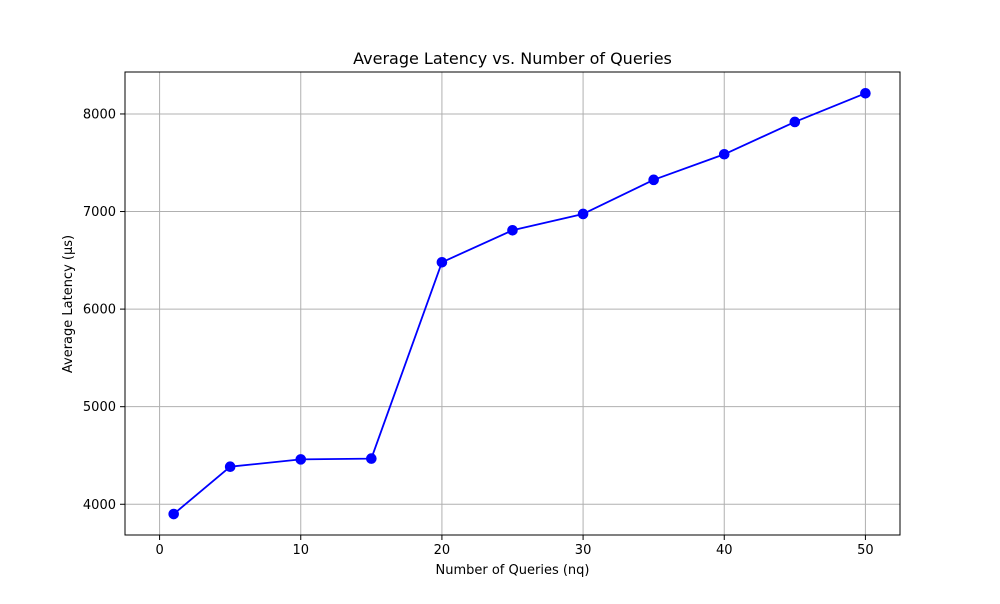 The width and height of the screenshot is (1000, 604). What do you see at coordinates (68, 304) in the screenshot?
I see `y-axis-label: Average Latency (µs)` at bounding box center [68, 304].